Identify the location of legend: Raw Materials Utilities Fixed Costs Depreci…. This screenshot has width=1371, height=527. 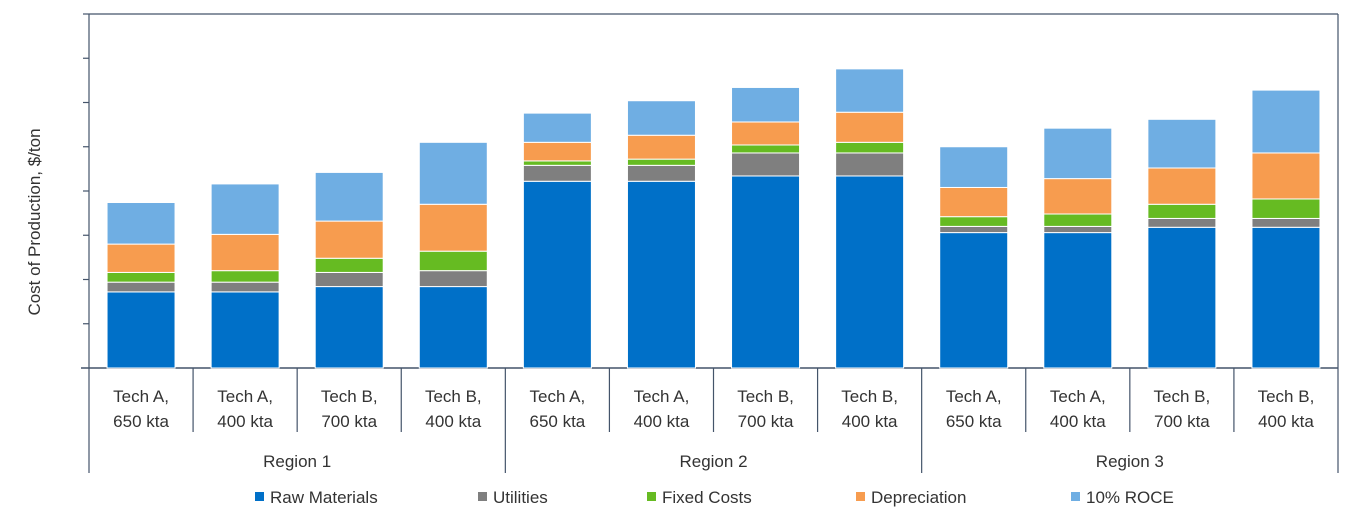
(714, 497).